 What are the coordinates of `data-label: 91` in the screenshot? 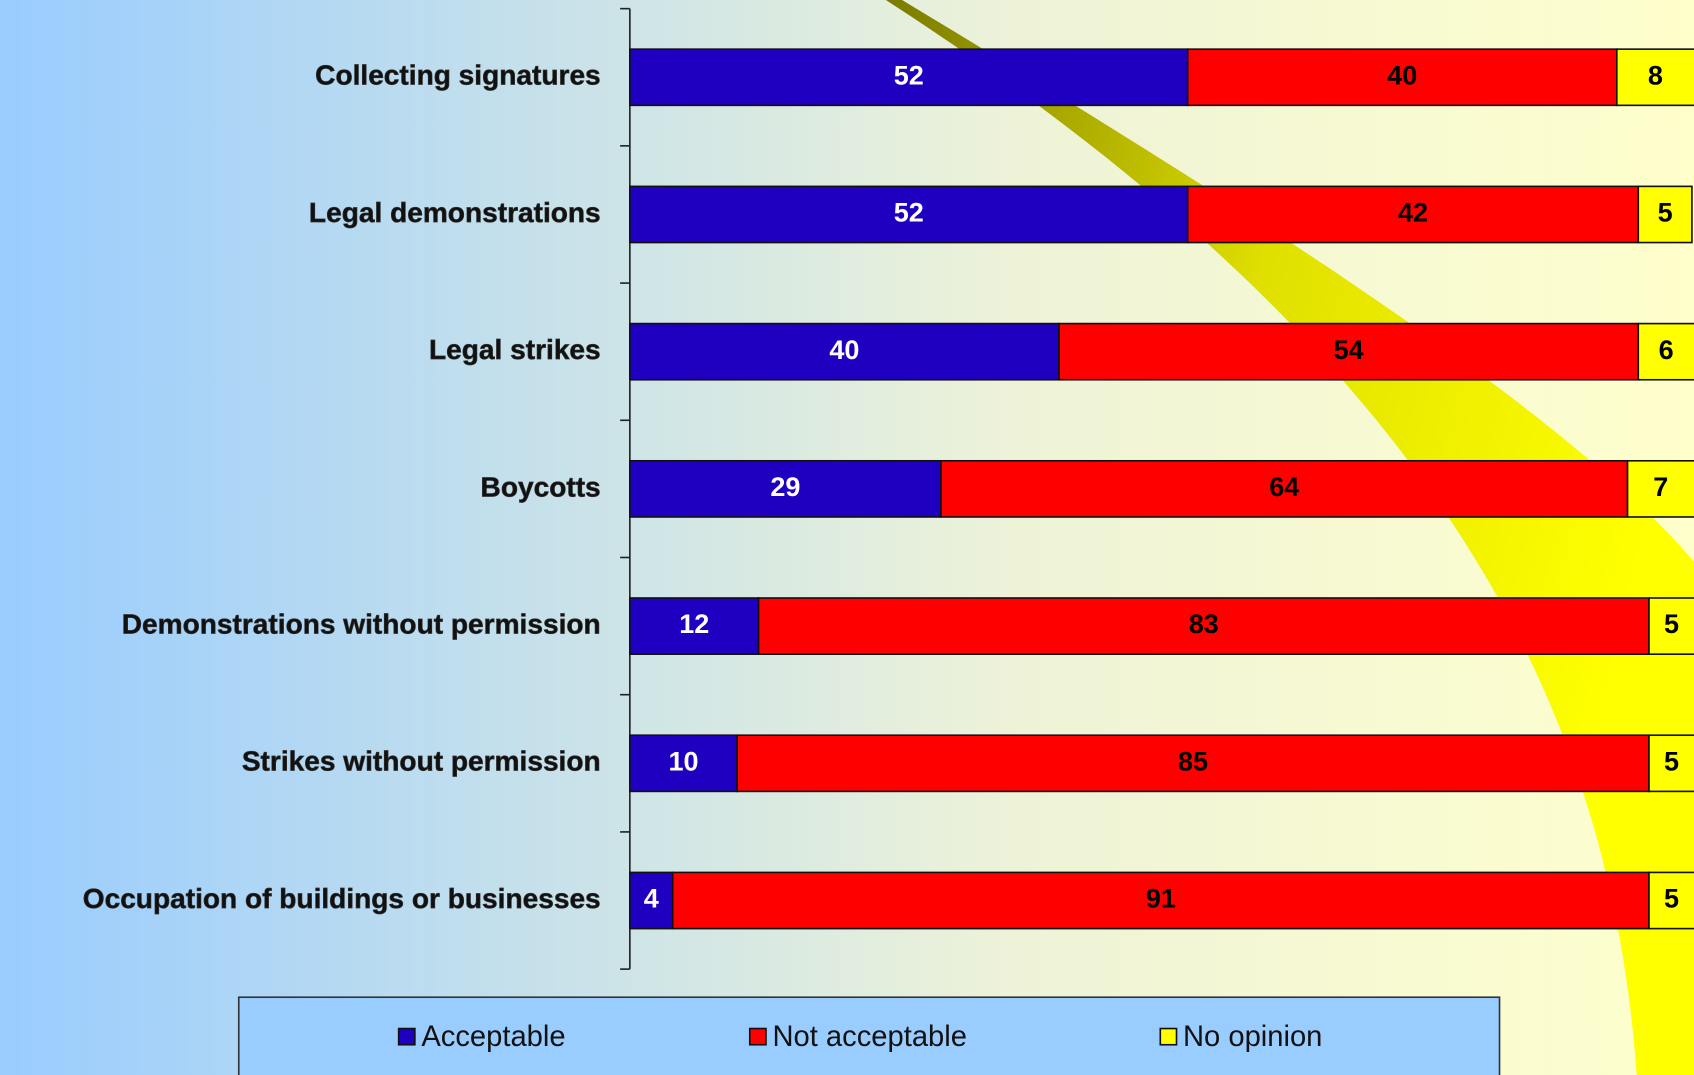 It's located at (1161, 899).